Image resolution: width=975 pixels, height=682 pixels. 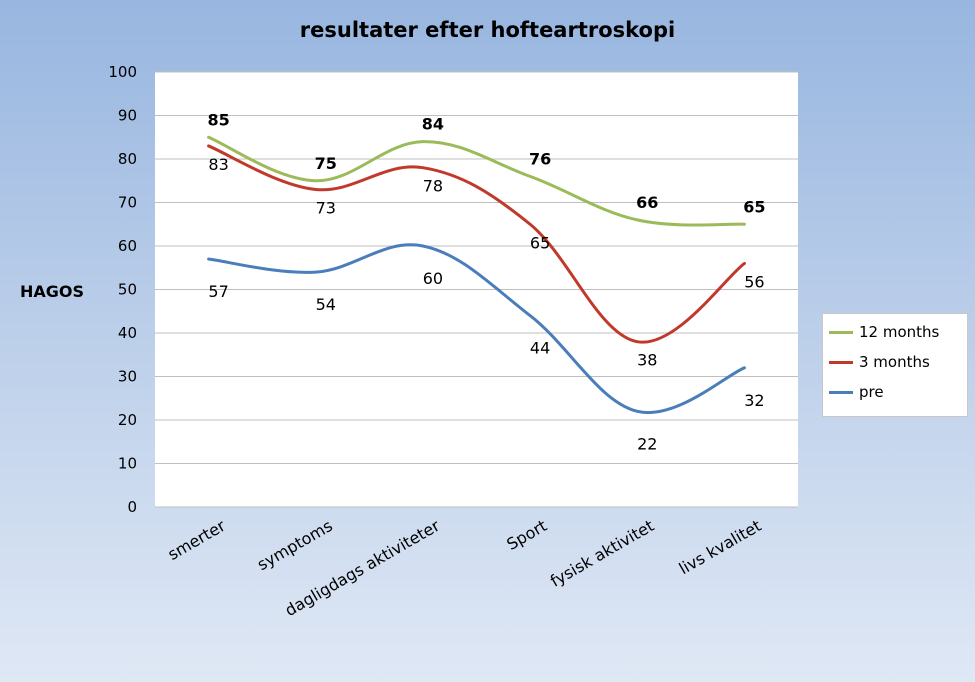 What do you see at coordinates (218, 119) in the screenshot?
I see `data-label: 85` at bounding box center [218, 119].